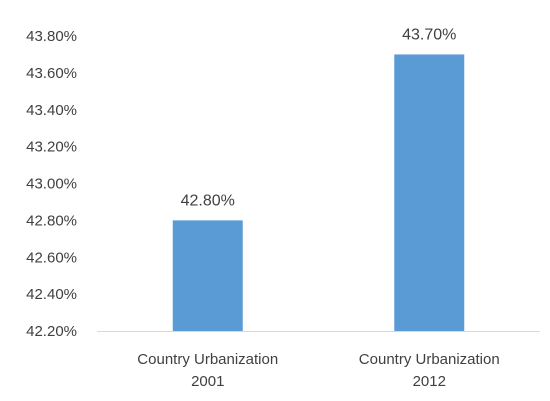 Image resolution: width=550 pixels, height=401 pixels. I want to click on bar-data-label: 43.70%, so click(429, 34).